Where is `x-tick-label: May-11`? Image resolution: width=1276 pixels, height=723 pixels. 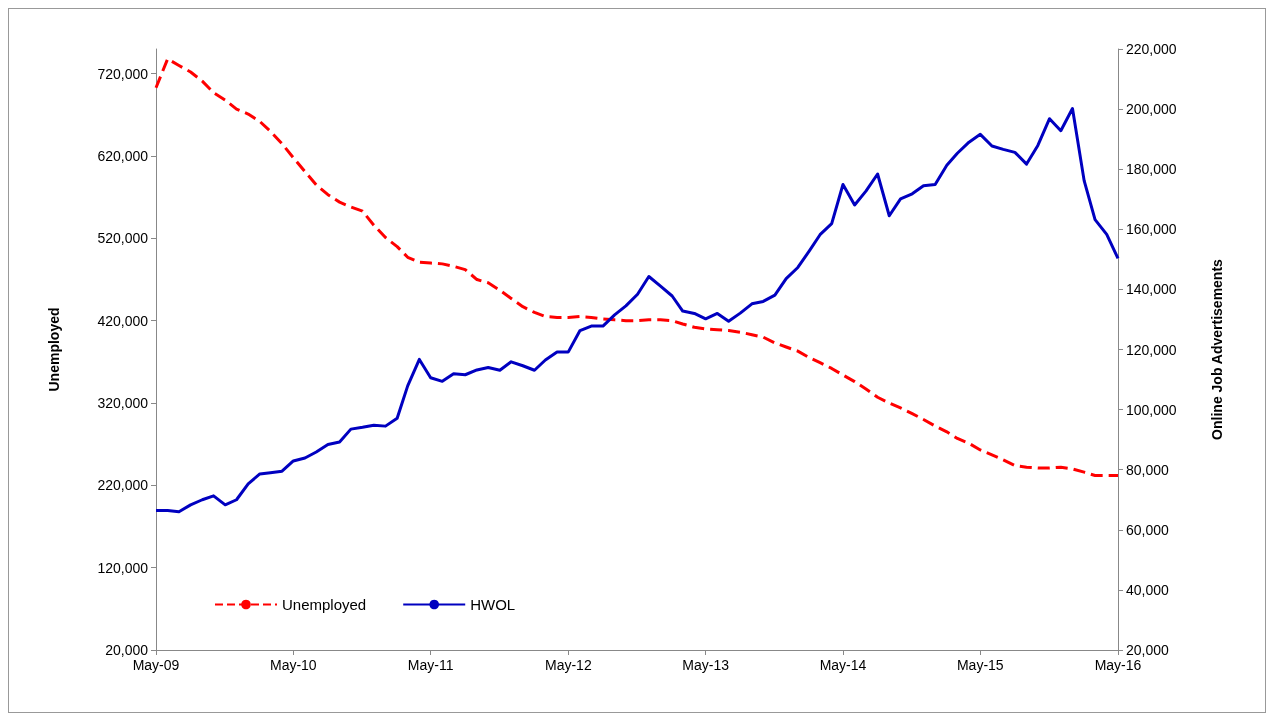
x-tick-label: May-11 is located at coordinates (430, 665).